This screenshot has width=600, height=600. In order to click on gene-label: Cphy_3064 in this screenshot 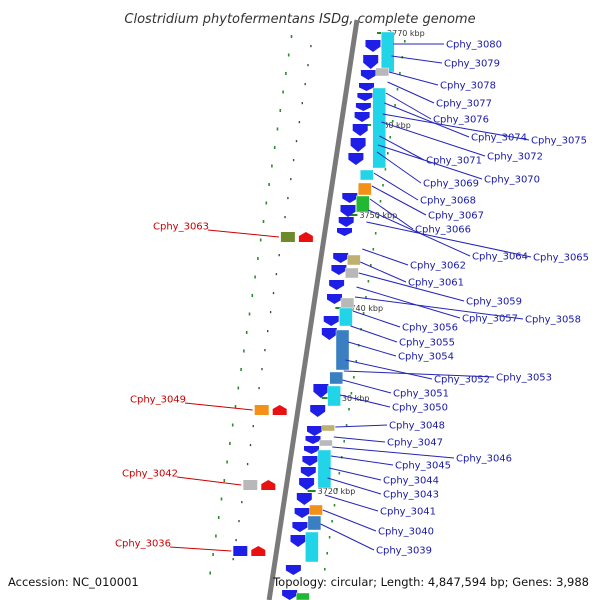, I will do `click(500, 257)`.